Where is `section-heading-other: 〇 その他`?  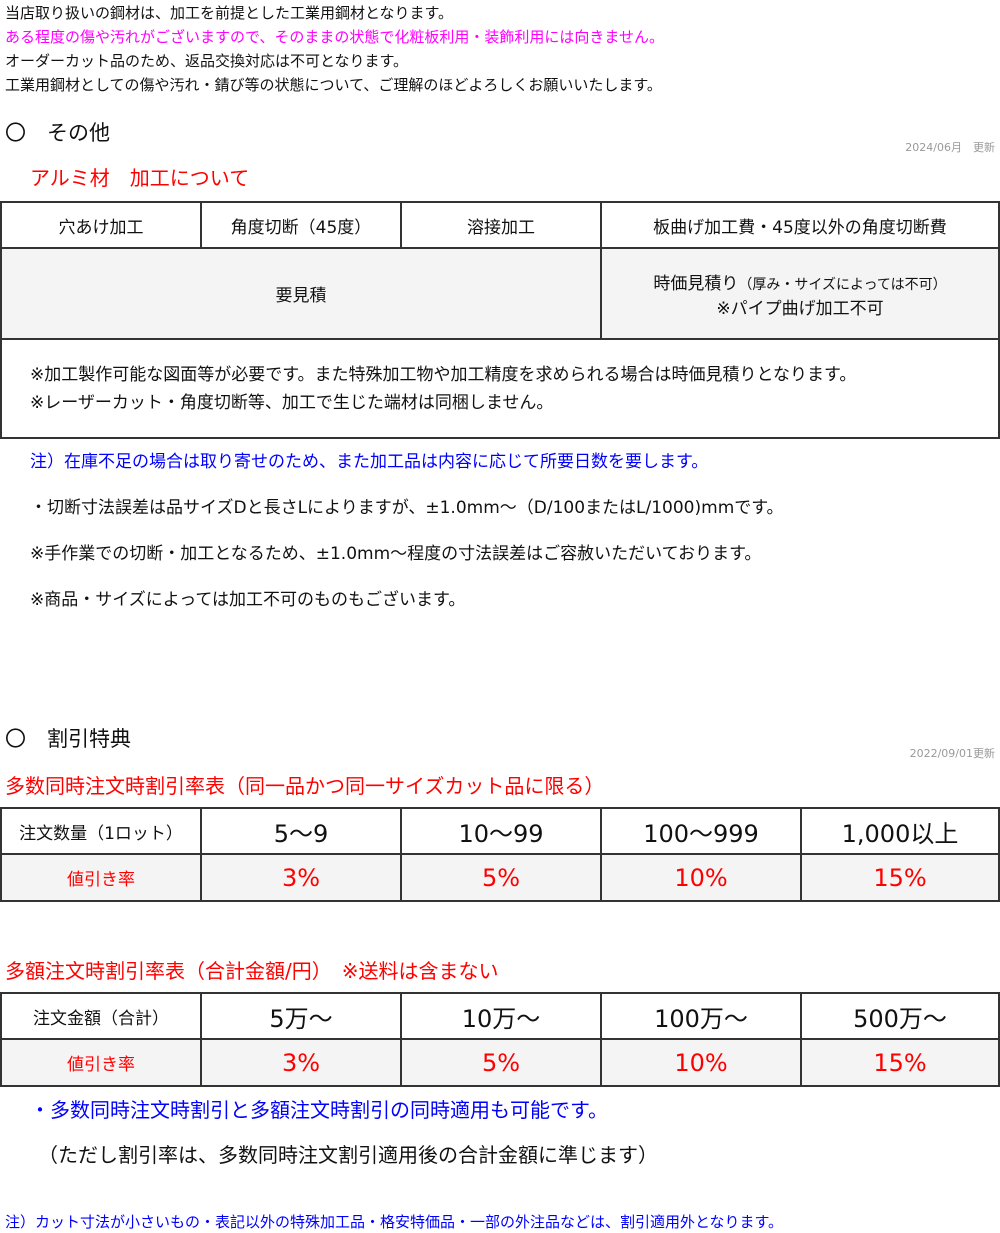 section-heading-other: 〇 その他 is located at coordinates (57, 133).